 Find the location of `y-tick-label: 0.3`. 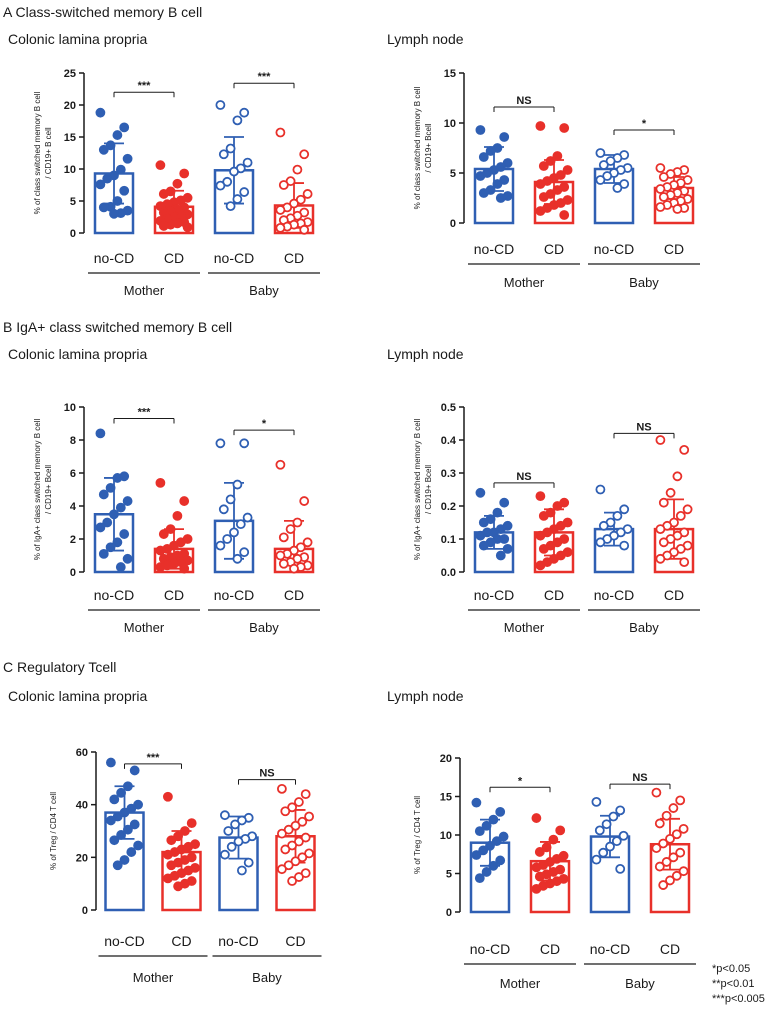

y-tick-label: 0.3 is located at coordinates (448, 474).